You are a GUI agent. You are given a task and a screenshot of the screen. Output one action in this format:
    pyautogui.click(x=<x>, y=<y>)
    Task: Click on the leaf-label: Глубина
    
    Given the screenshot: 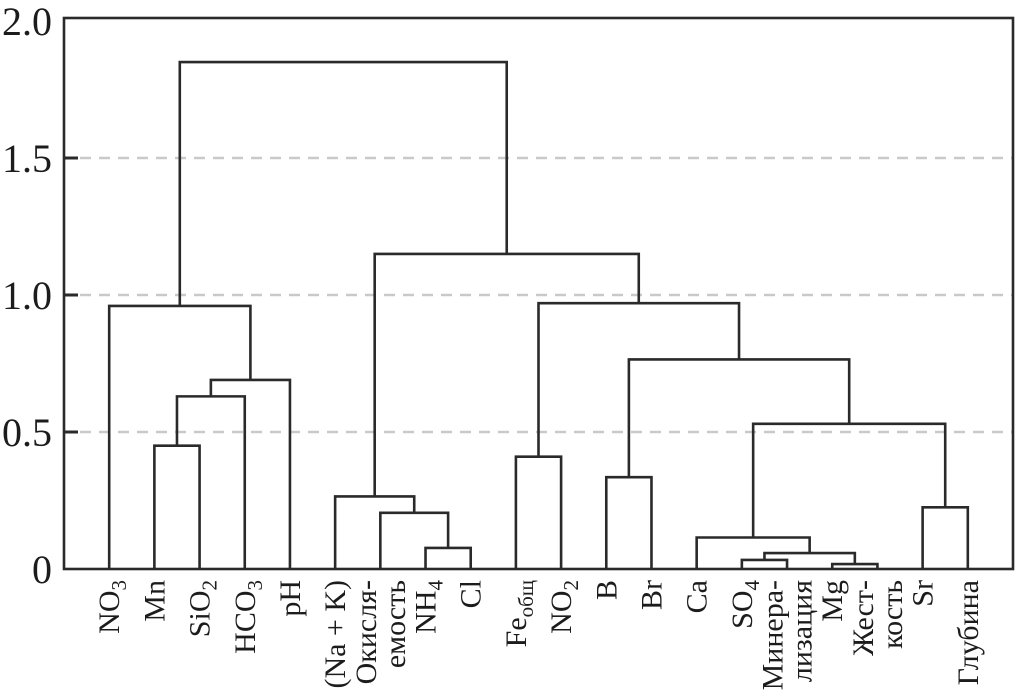 What is the action you would take?
    pyautogui.click(x=968, y=632)
    